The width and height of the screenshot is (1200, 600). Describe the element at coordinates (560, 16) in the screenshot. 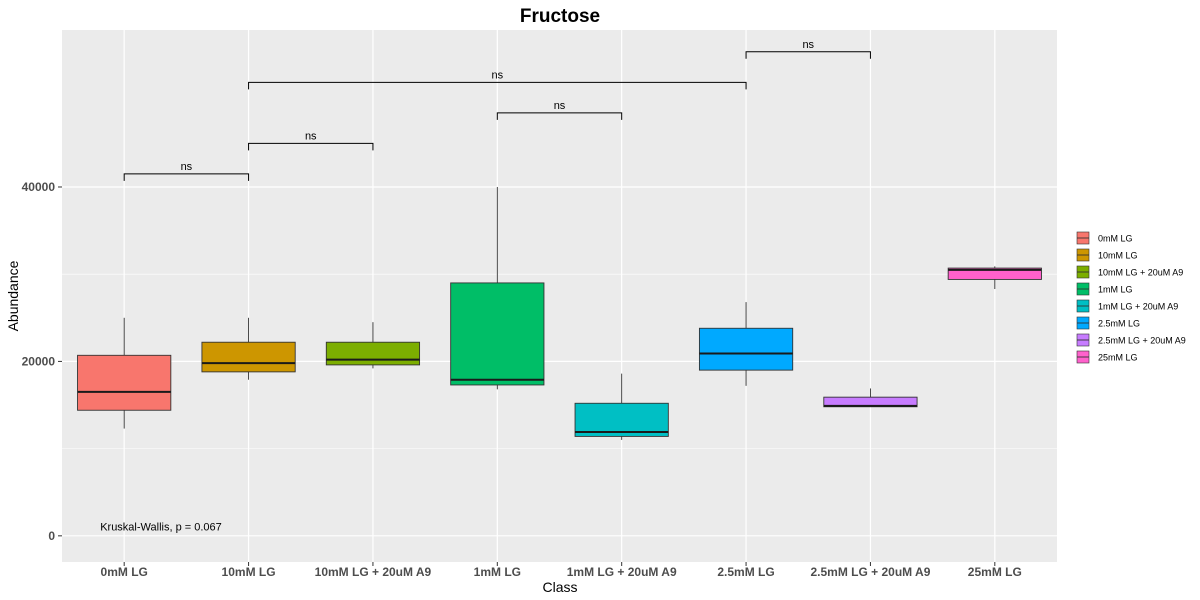

I see `chart-title: Fructose` at that location.